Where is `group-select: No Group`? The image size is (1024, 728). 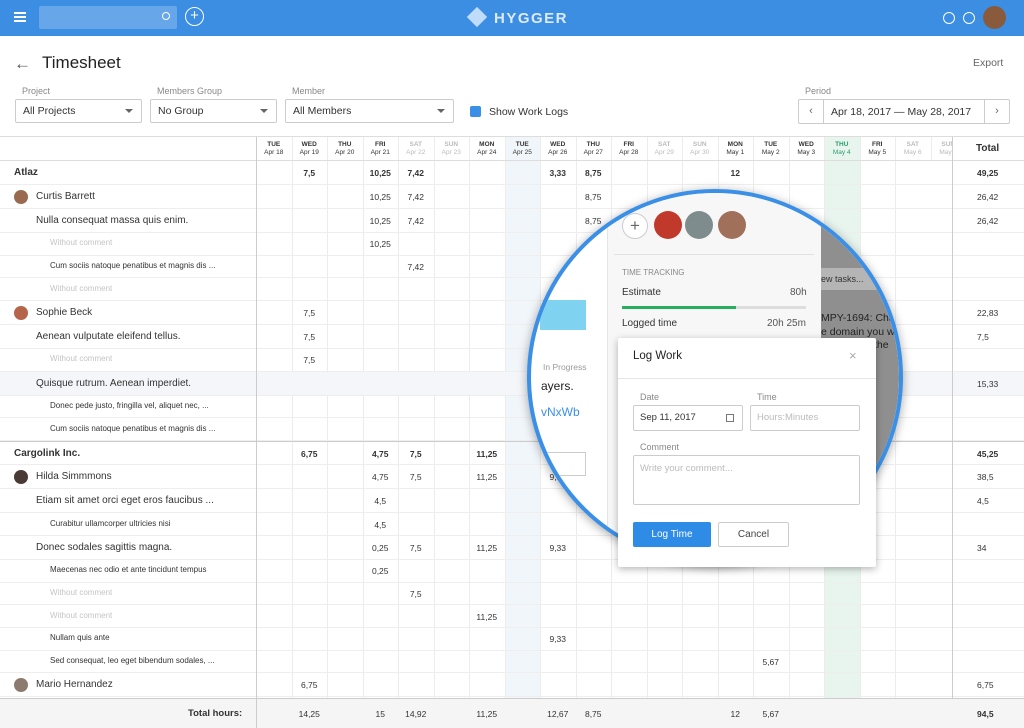 group-select: No Group is located at coordinates (213, 111).